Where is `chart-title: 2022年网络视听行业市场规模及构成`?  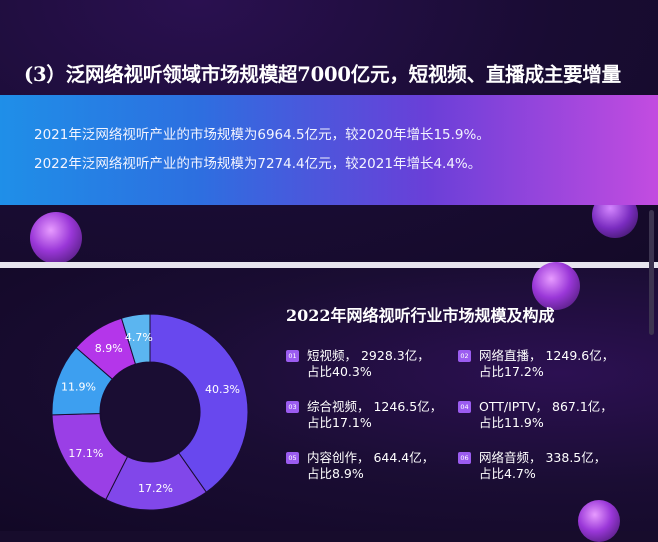
chart-title: 2022年网络视听行业市场规模及构成 is located at coordinates (420, 315).